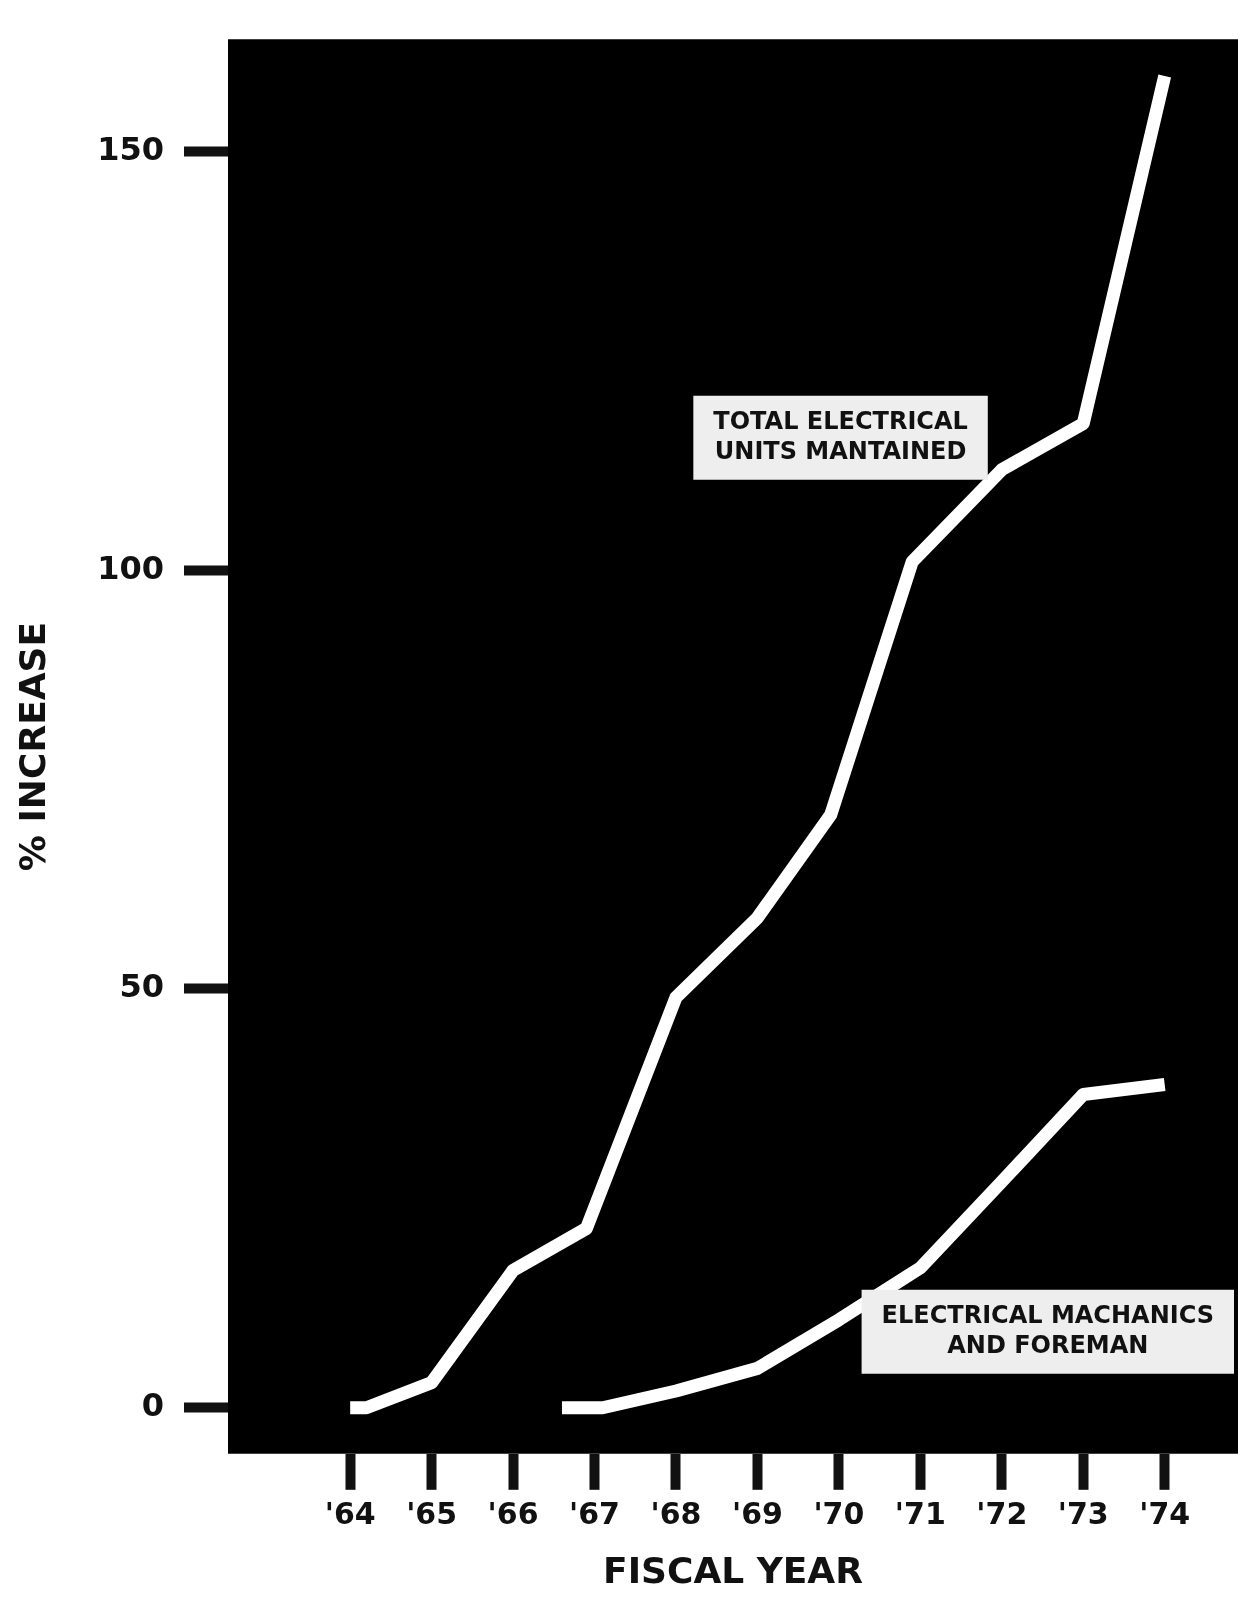 Image resolution: width=1238 pixels, height=1609 pixels. What do you see at coordinates (1002, 1513) in the screenshot?
I see `x-tick-label: '72` at bounding box center [1002, 1513].